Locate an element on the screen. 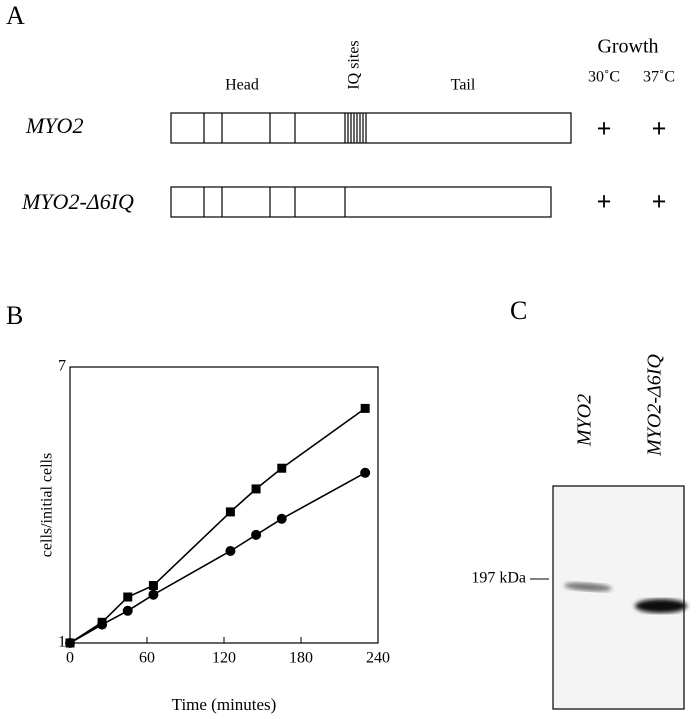 The height and width of the screenshot is (719, 698). x-tick-label: 240 is located at coordinates (378, 658).